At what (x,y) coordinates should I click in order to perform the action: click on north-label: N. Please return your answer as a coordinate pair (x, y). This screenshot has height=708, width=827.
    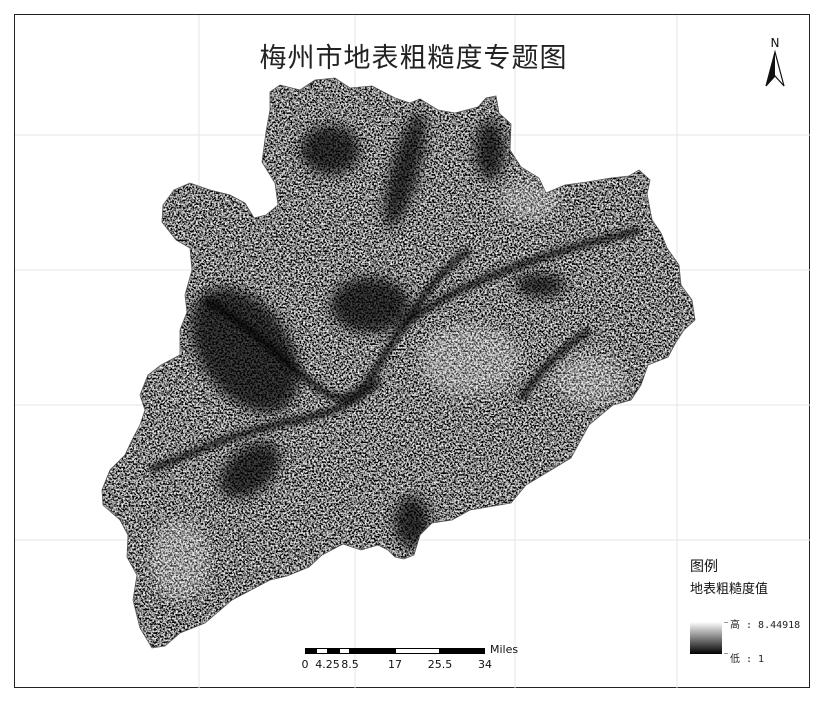
    Looking at the image, I should click on (775, 43).